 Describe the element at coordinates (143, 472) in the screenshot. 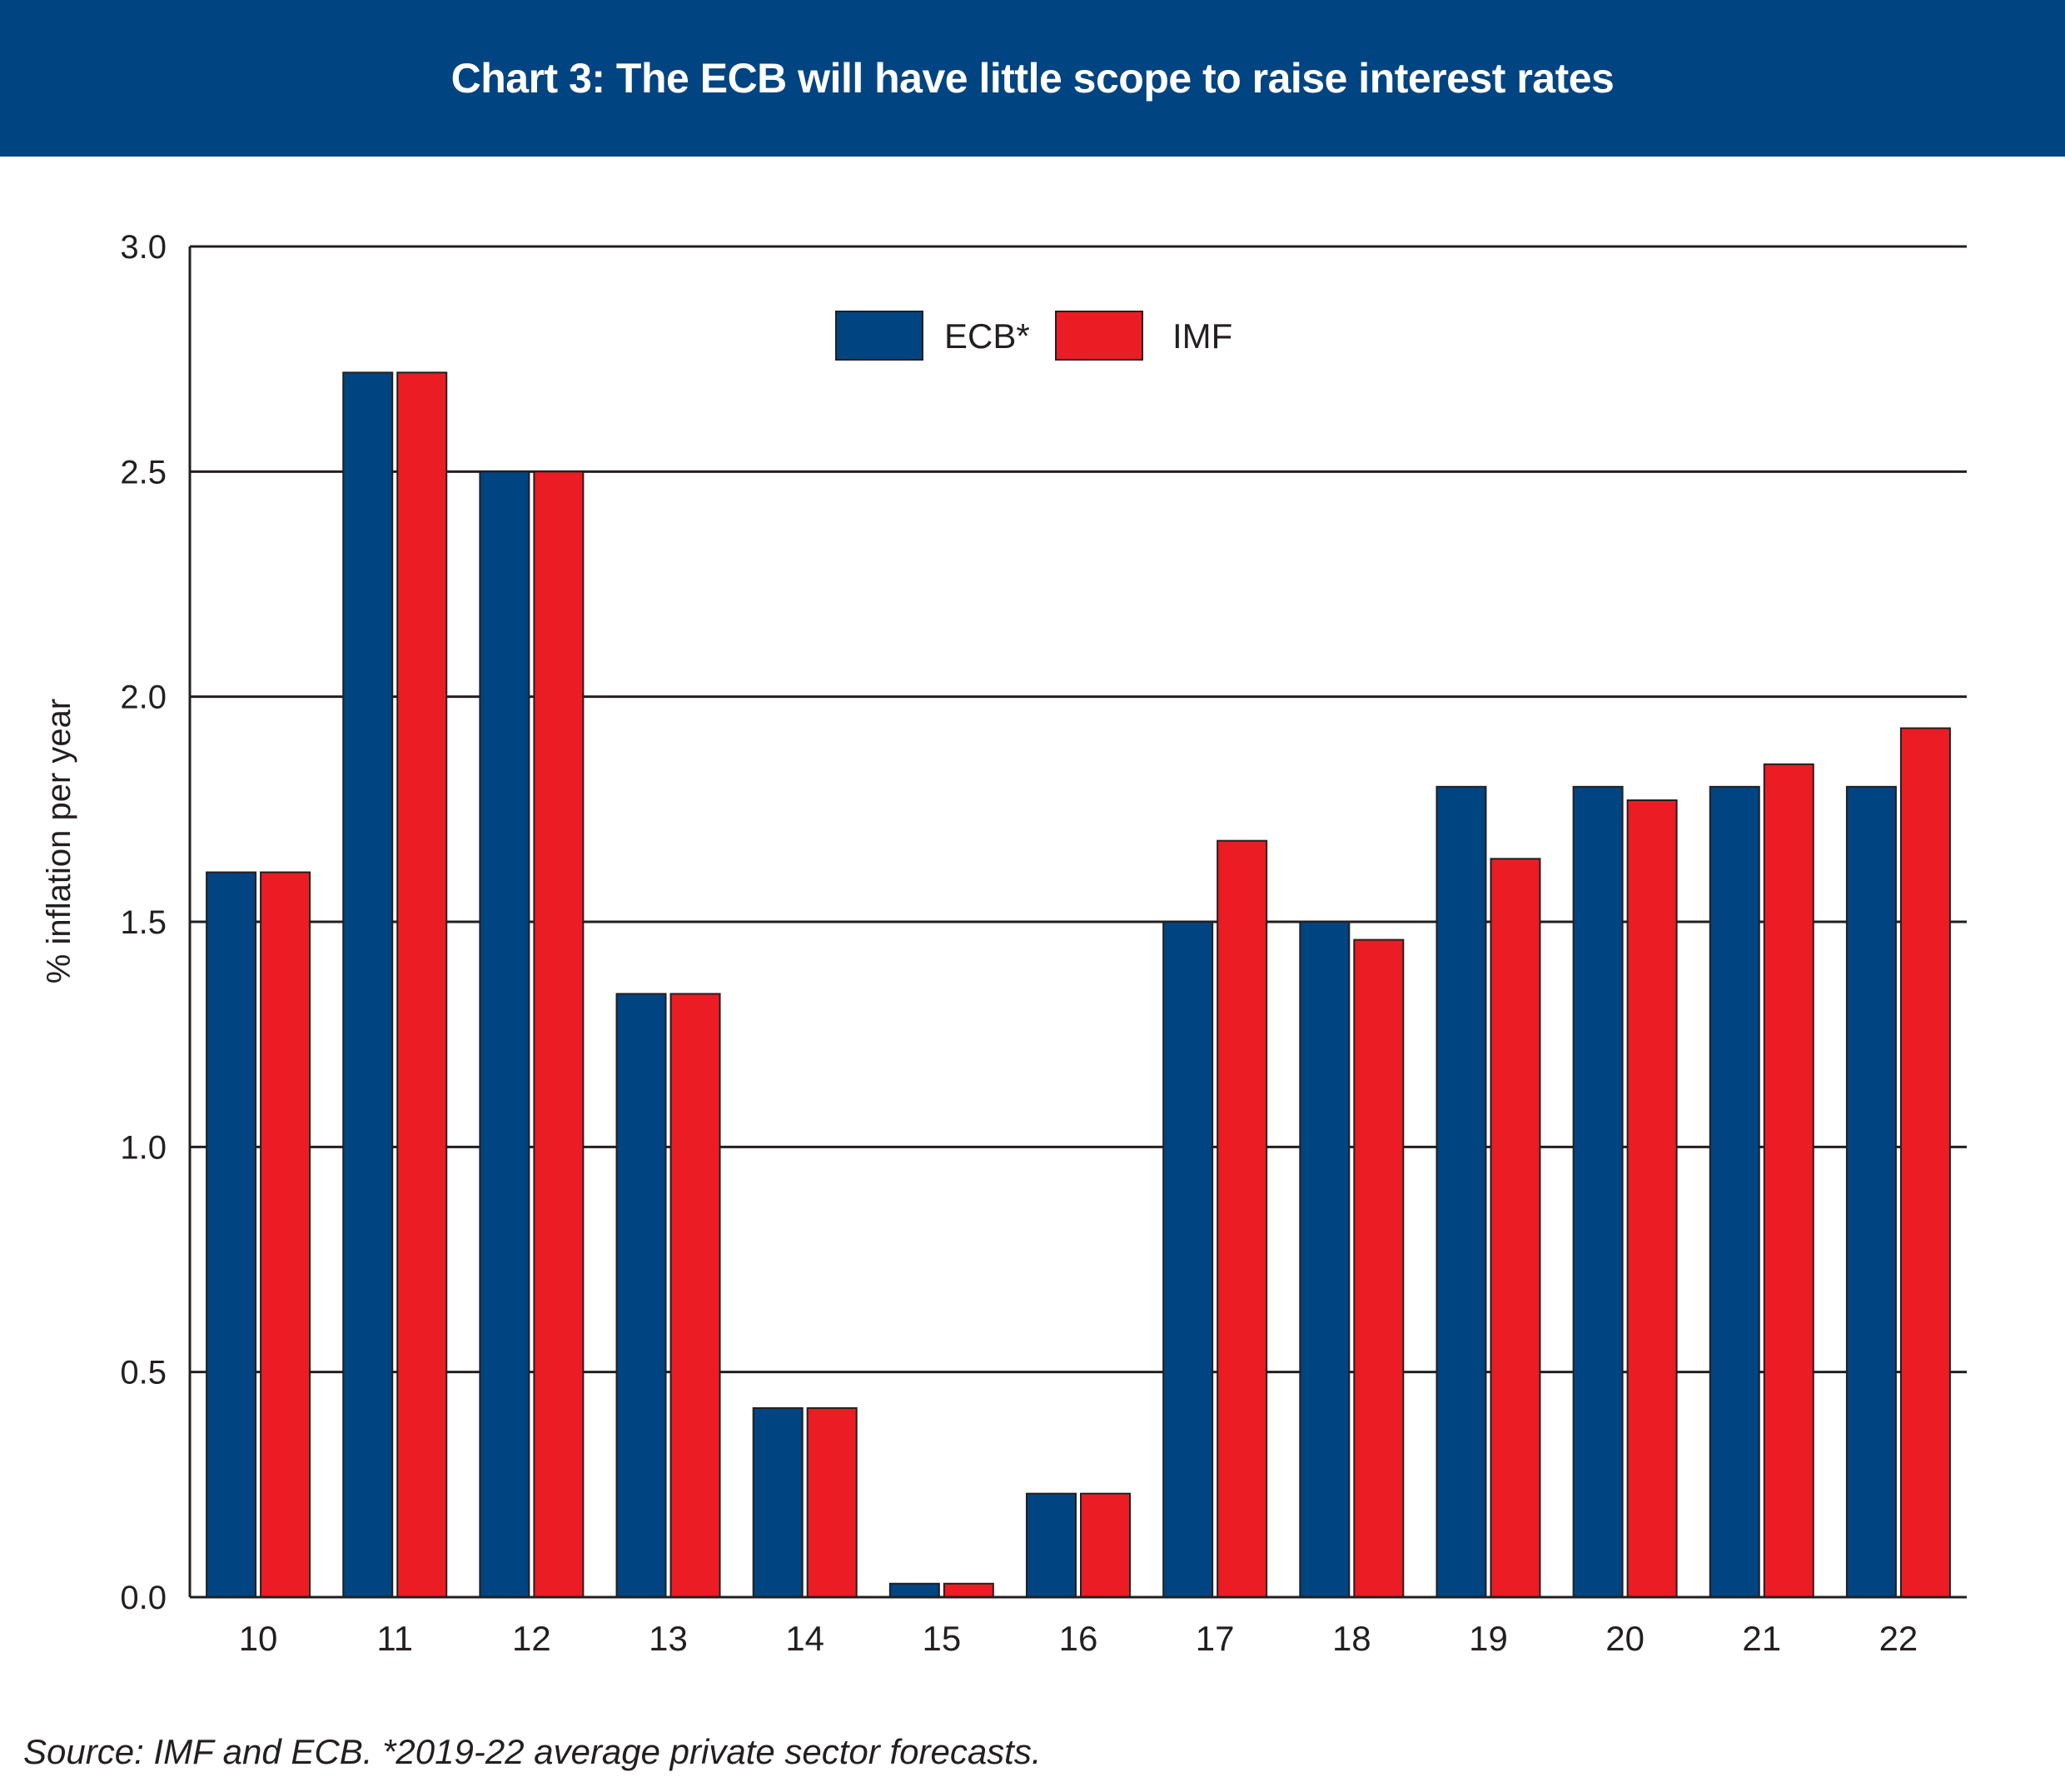

I see `y-tick-label: 2.5` at that location.